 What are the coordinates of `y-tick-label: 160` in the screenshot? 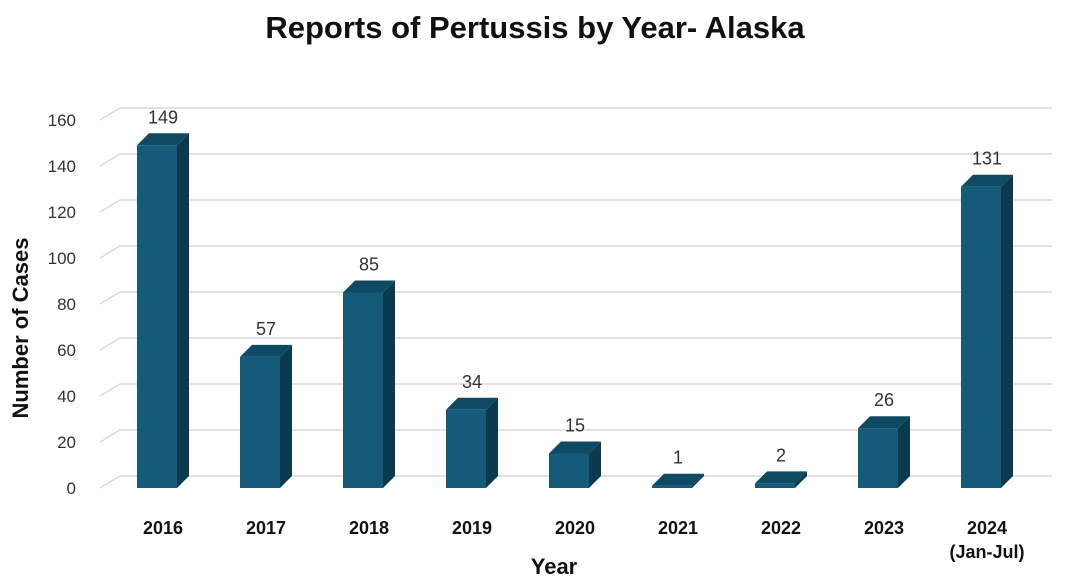 It's located at (62, 120).